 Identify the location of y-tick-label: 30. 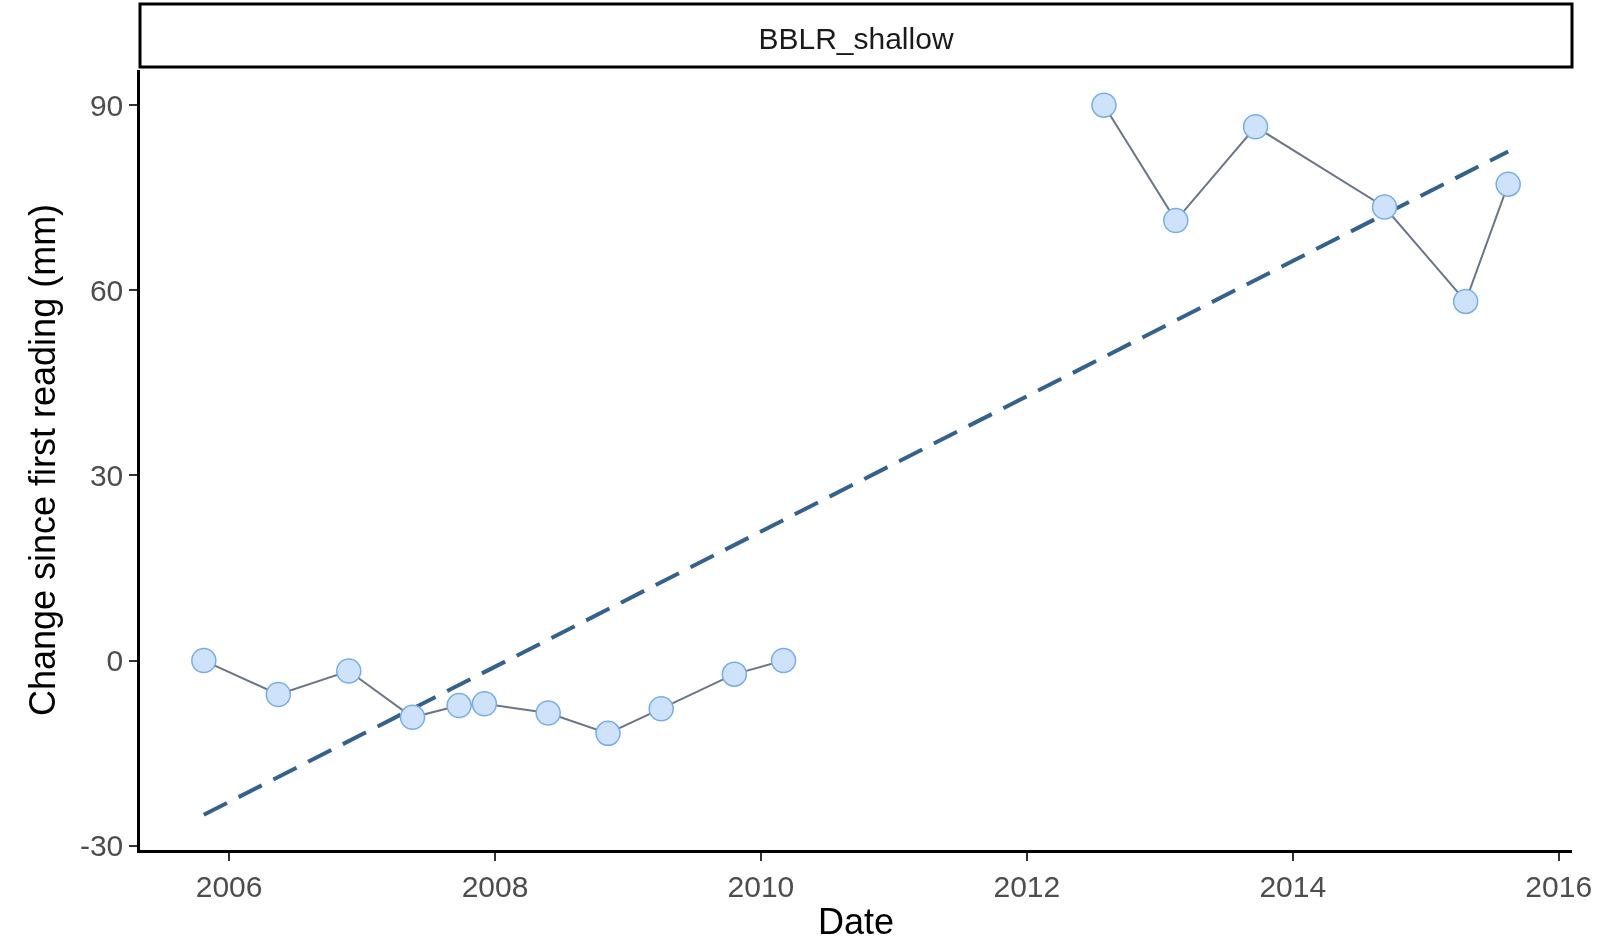
(106, 475).